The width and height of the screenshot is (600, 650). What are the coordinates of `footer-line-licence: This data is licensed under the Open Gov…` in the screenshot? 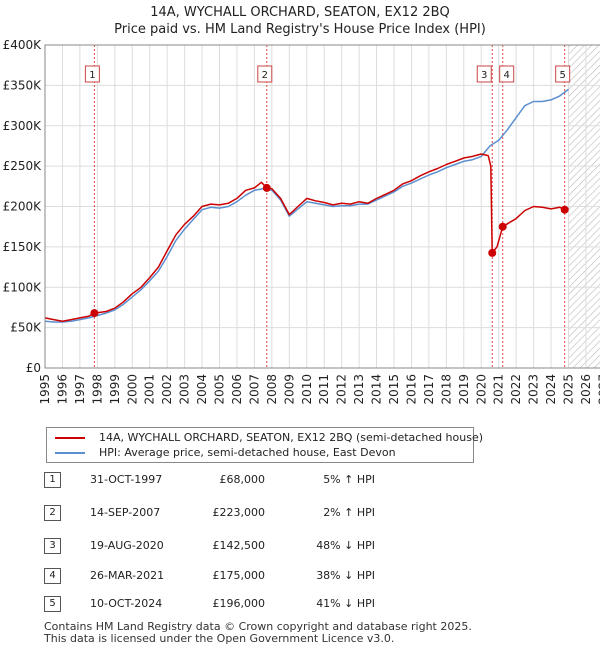 It's located at (219, 638).